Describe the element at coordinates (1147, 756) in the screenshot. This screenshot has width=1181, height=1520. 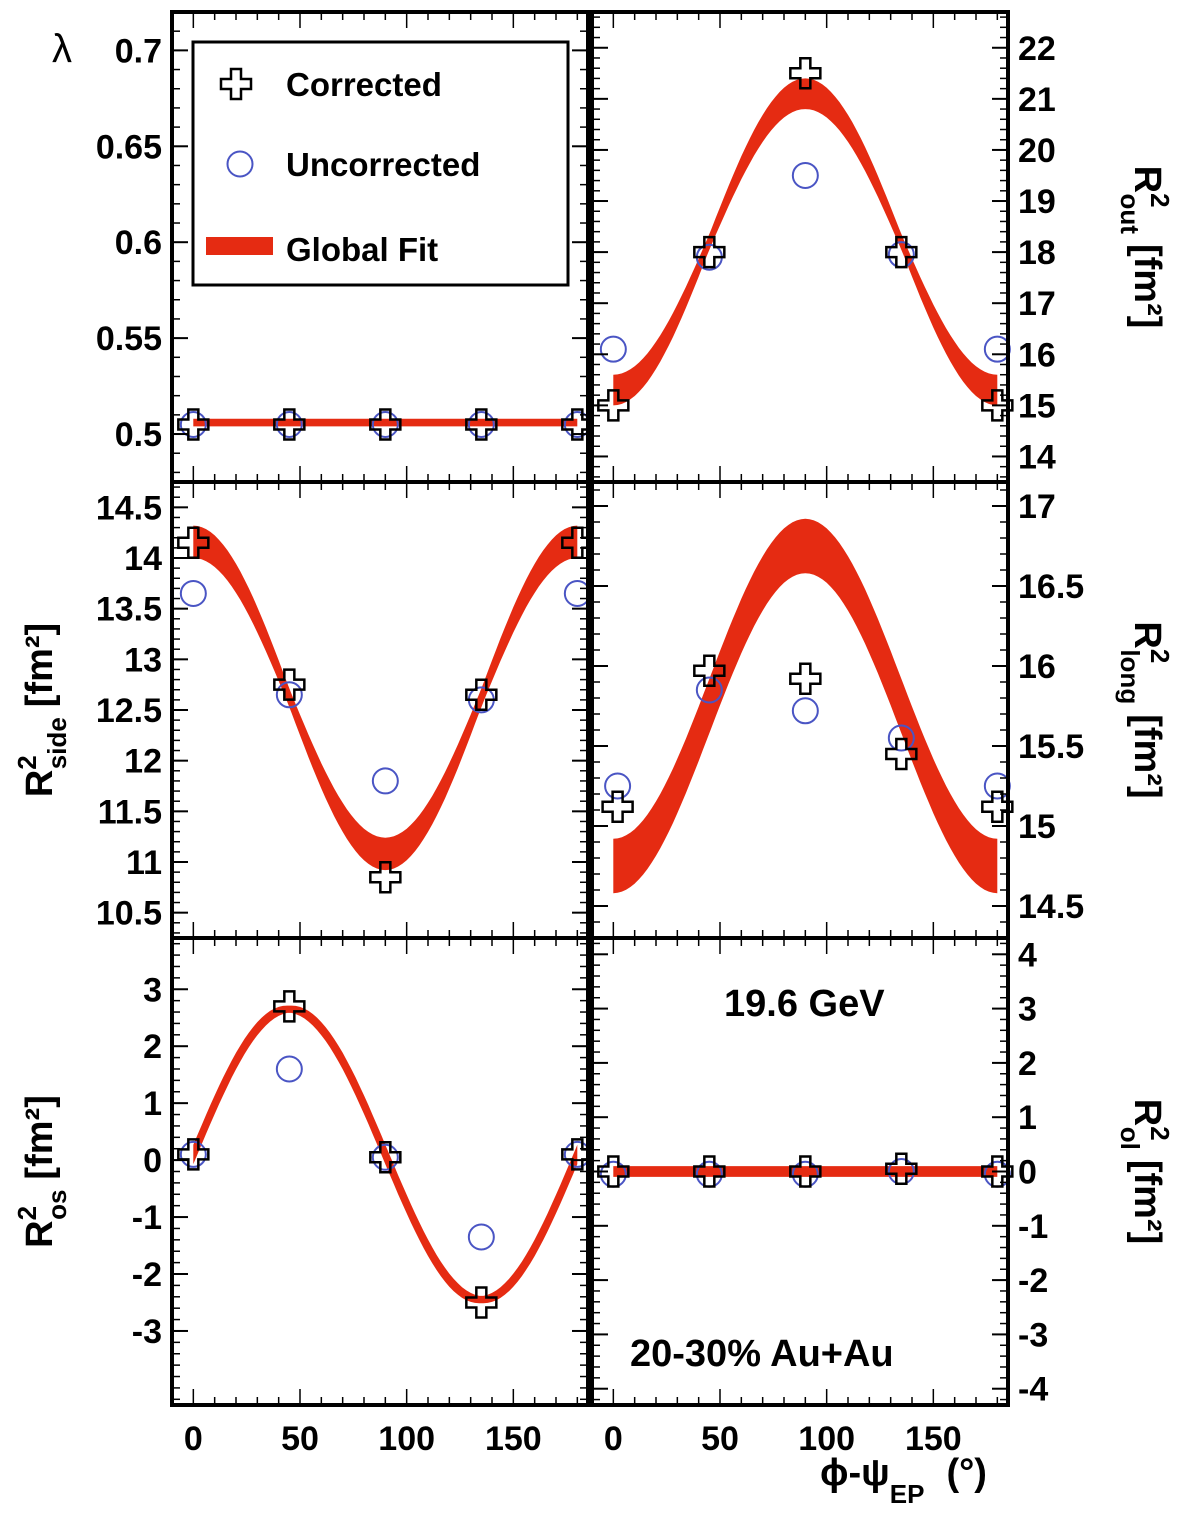
I see `rlong-ylabel-unit: [fm²]` at that location.